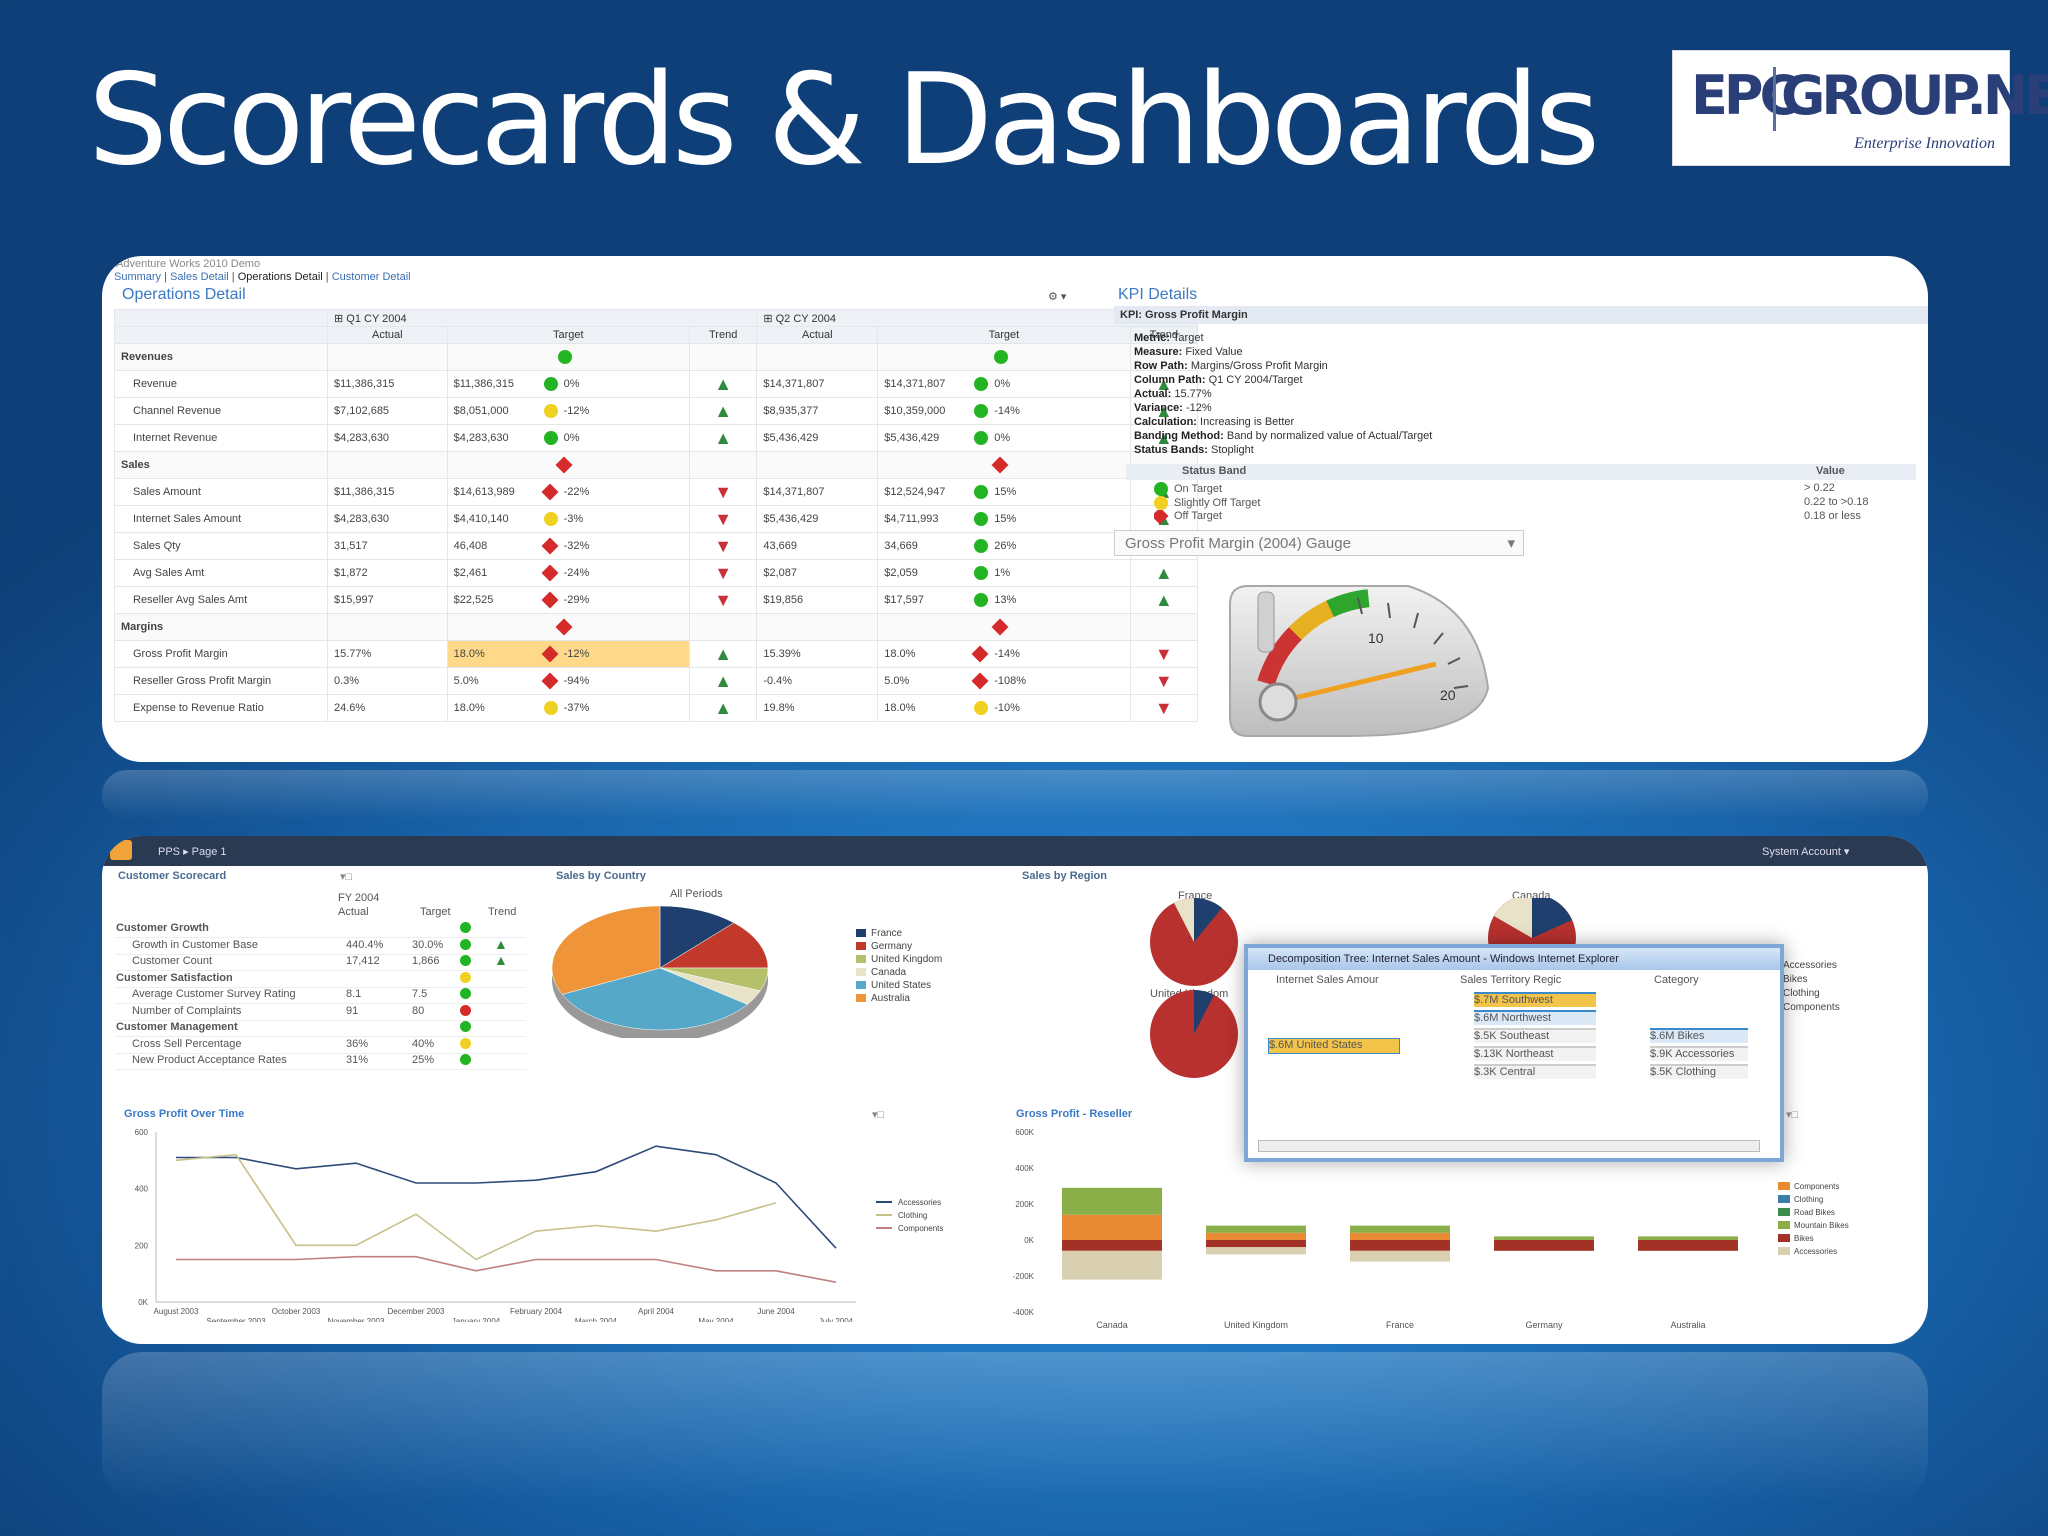 The width and height of the screenshot is (2048, 1536). Describe the element at coordinates (138, 277) in the screenshot. I see `crumb-summary: Summary` at that location.